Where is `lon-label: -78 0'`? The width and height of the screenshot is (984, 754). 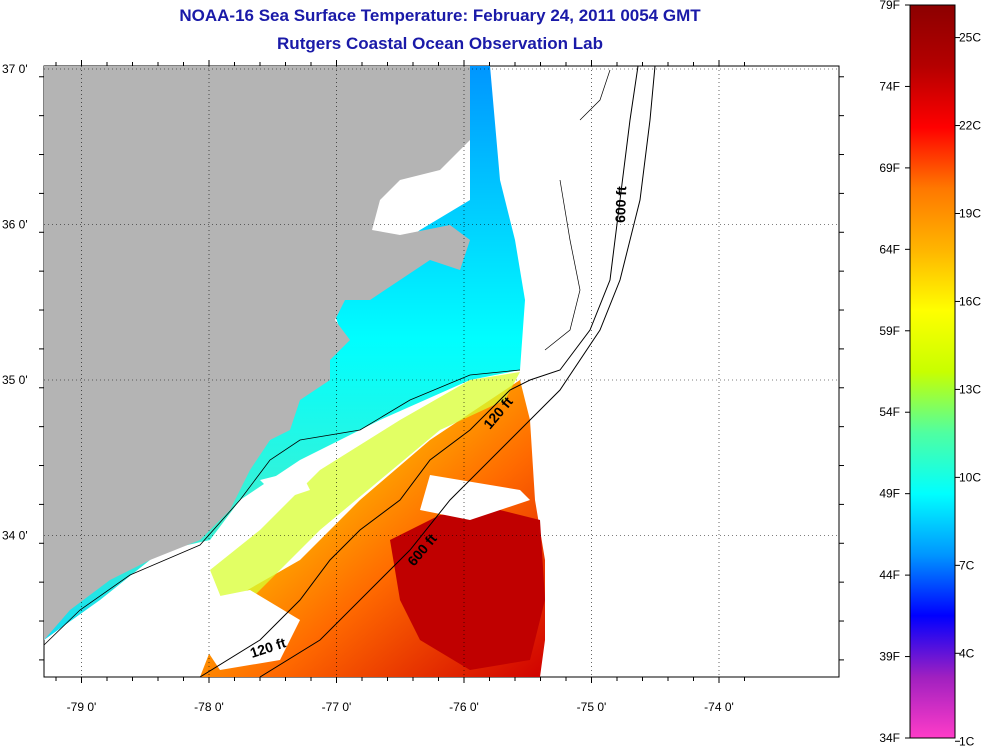
lon-label: -78 0' is located at coordinates (209, 707).